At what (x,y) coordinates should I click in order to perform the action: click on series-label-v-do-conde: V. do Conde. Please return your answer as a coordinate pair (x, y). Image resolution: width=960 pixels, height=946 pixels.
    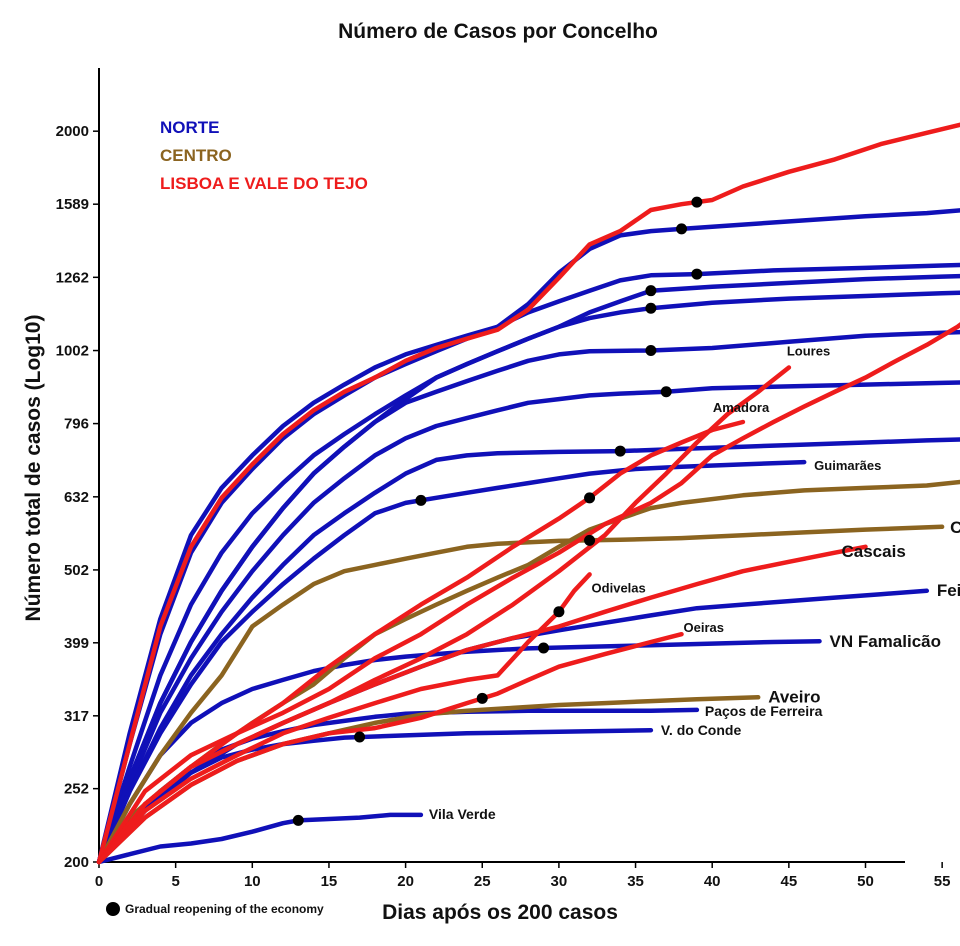
    Looking at the image, I should click on (701, 730).